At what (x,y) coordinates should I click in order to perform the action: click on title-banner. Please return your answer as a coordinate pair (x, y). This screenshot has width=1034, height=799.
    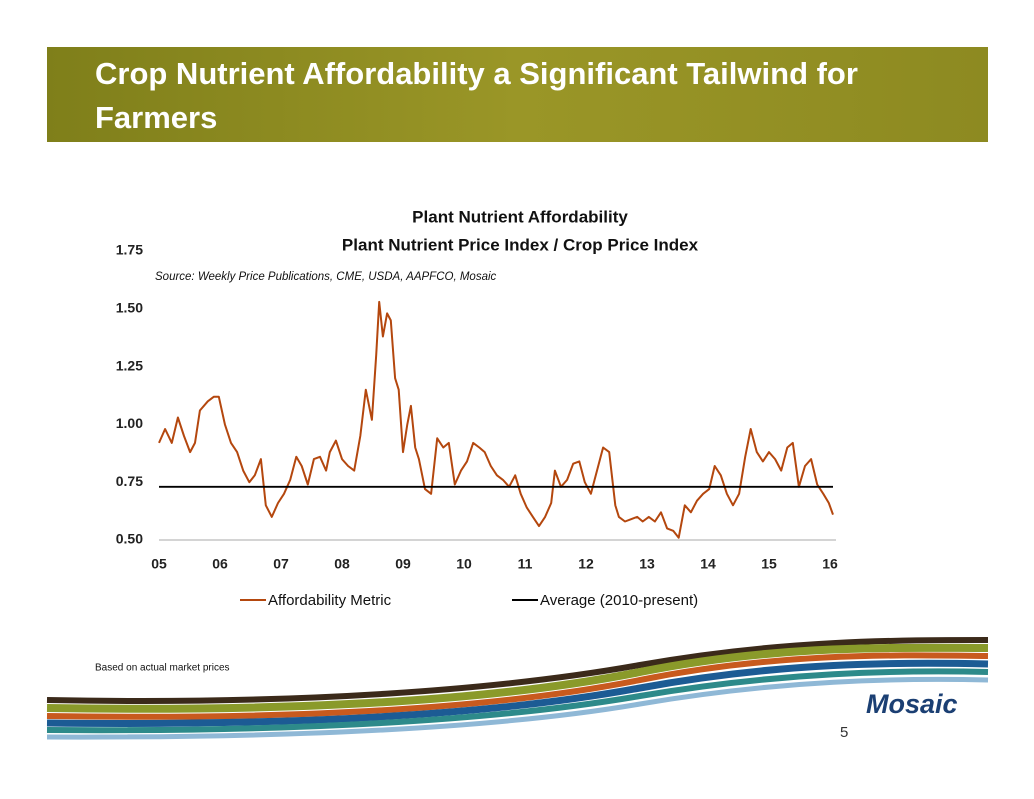
    Looking at the image, I should click on (517, 94).